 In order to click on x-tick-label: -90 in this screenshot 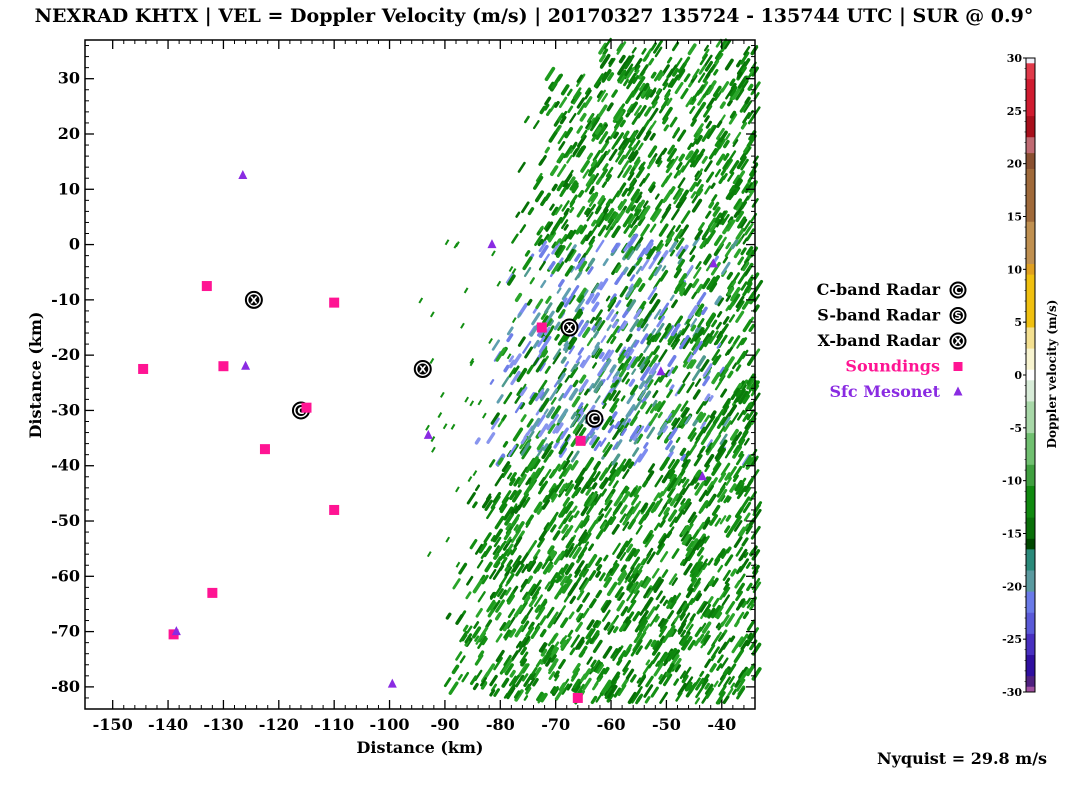, I will do `click(444, 724)`.